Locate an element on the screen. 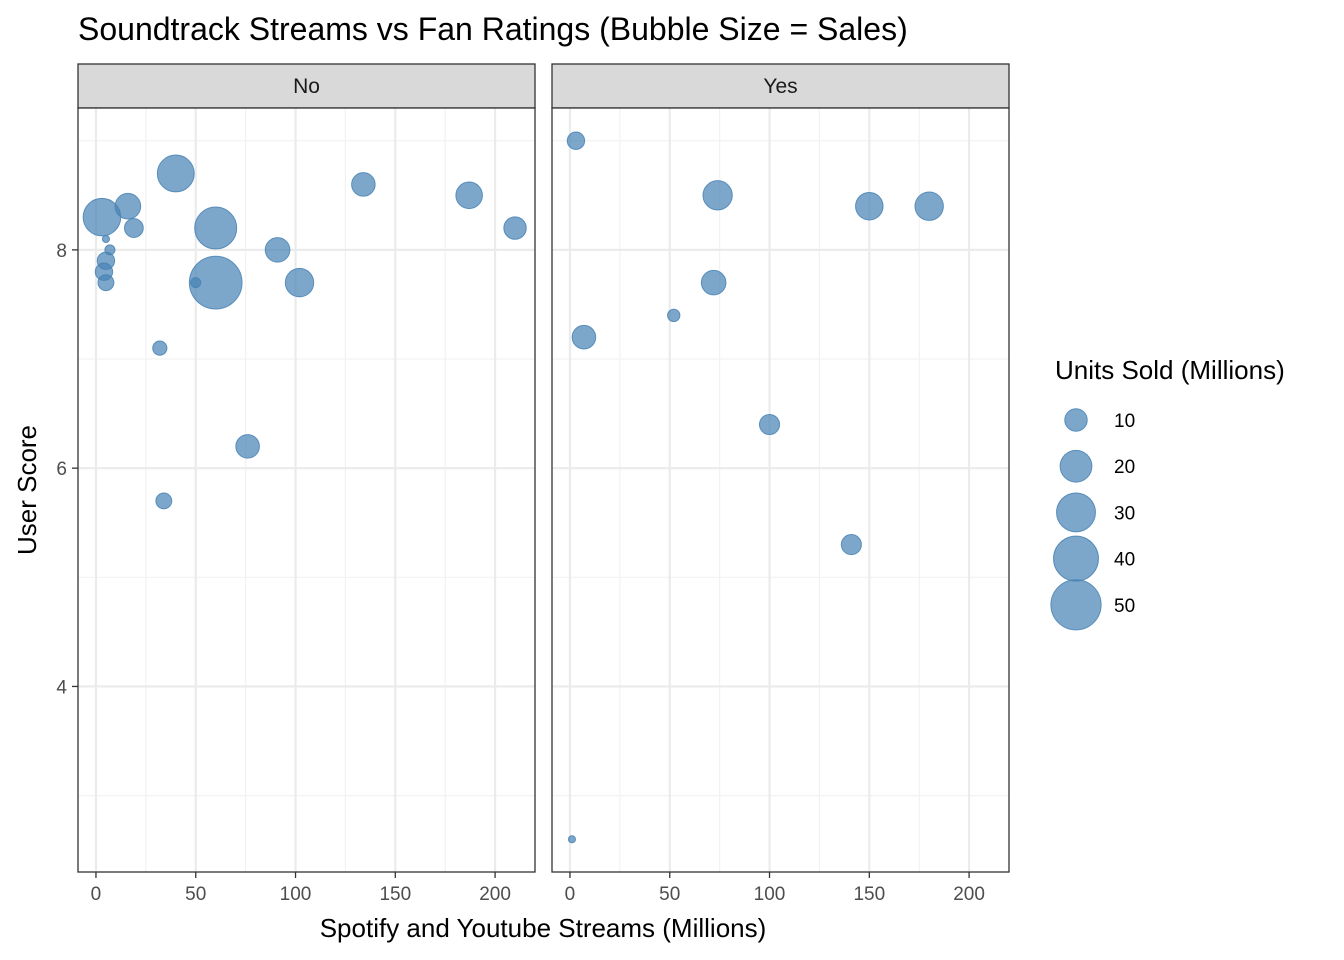  facet-strip-label: No is located at coordinates (306, 86).